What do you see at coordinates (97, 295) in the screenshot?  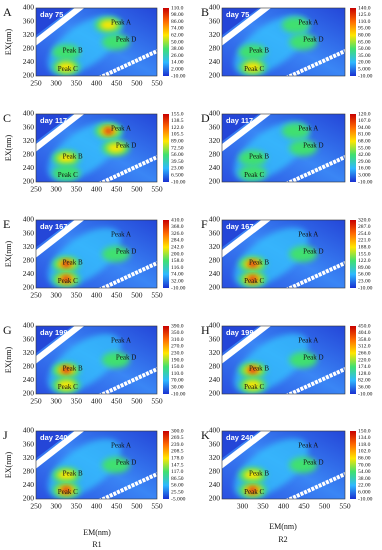 I see `x-tick-label: 400` at bounding box center [97, 295].